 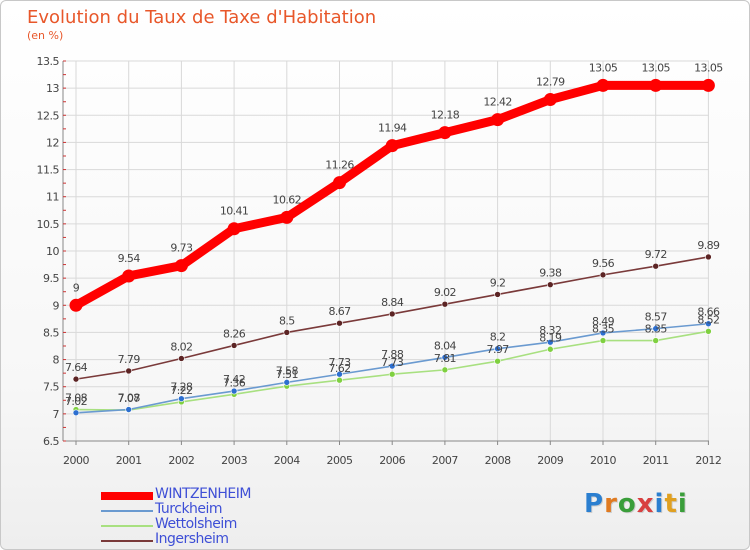 What do you see at coordinates (603, 321) in the screenshot?
I see `data-label: 8.49` at bounding box center [603, 321].